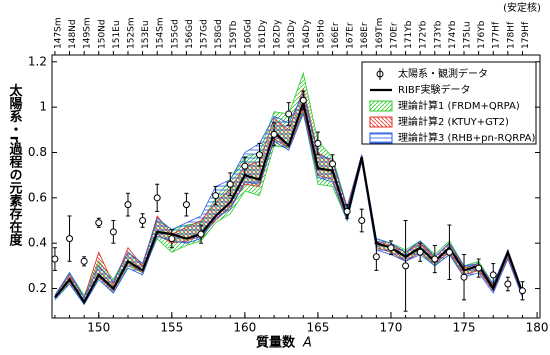  I want to click on top-isotope-label: 162Dy, so click(278, 34).